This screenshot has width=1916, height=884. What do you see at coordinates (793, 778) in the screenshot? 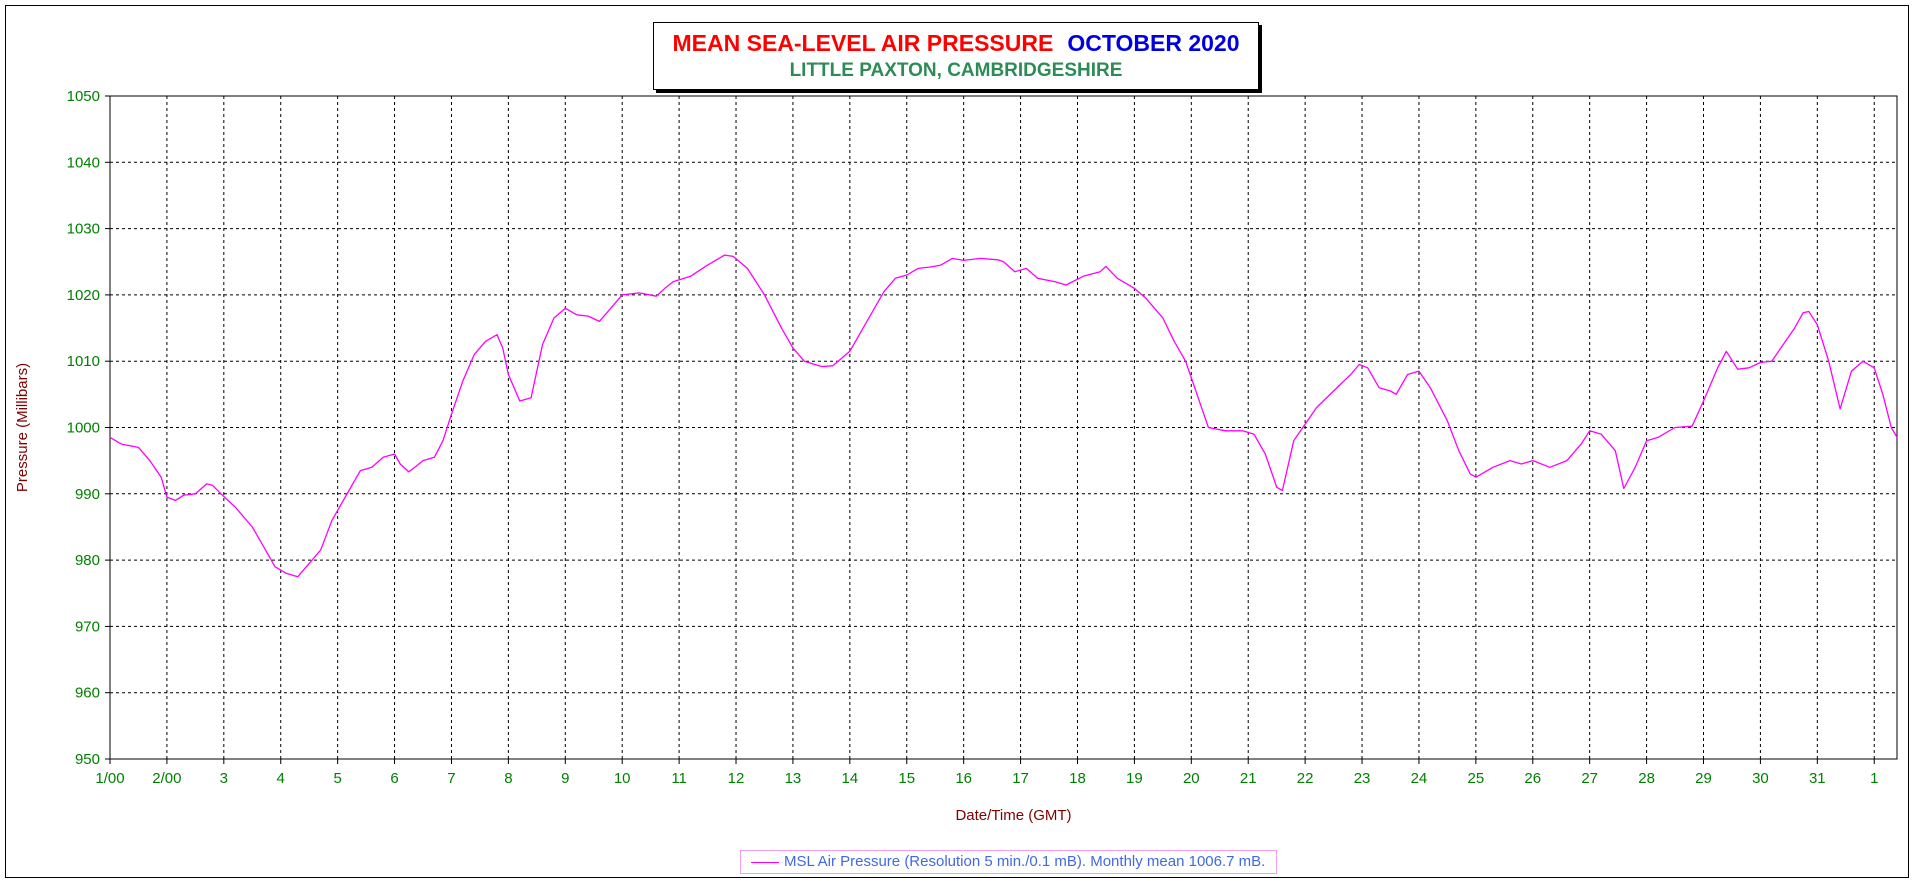
I see `x-tick-label: 13` at bounding box center [793, 778].